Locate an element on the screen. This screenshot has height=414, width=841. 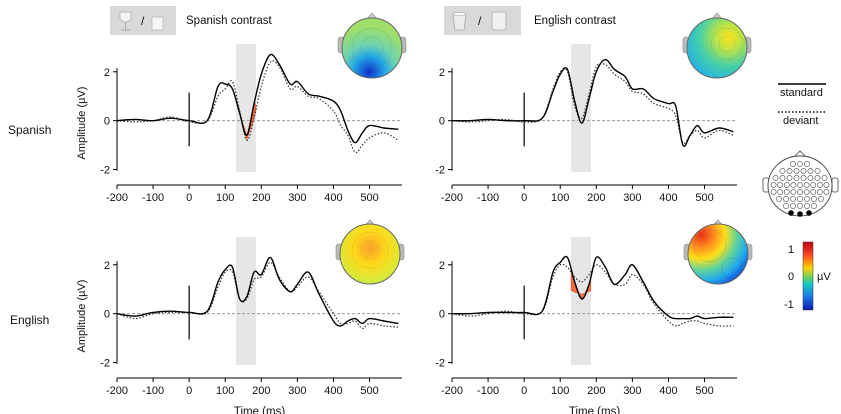
wine-glass-icon is located at coordinates (125, 21).